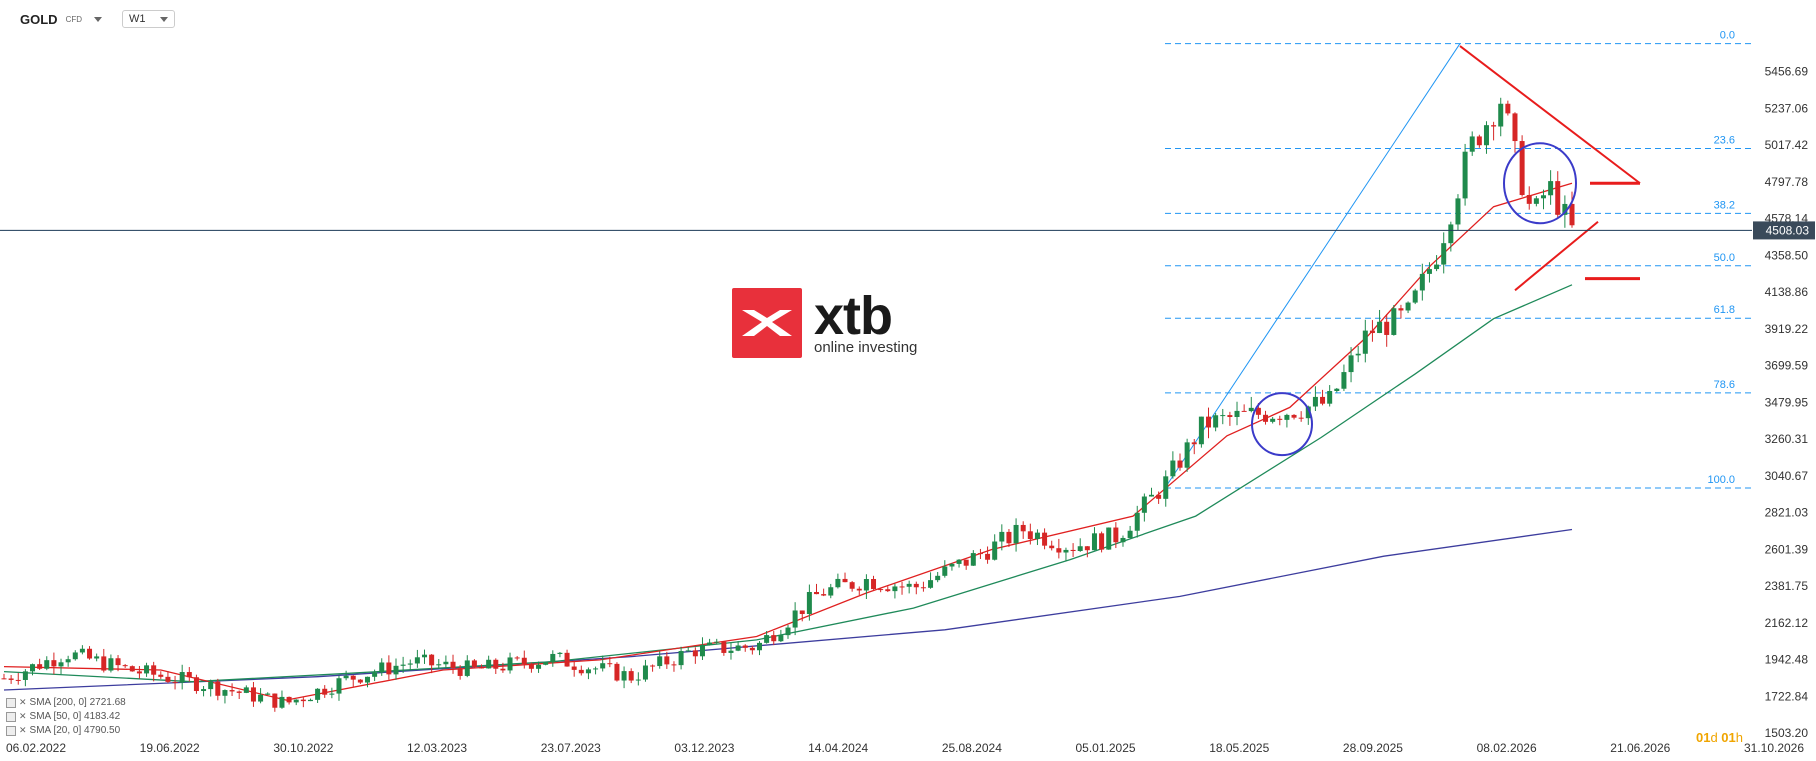 The image size is (1816, 761). Describe the element at coordinates (972, 748) in the screenshot. I see `x-tick-label: 25.08.2024` at that location.